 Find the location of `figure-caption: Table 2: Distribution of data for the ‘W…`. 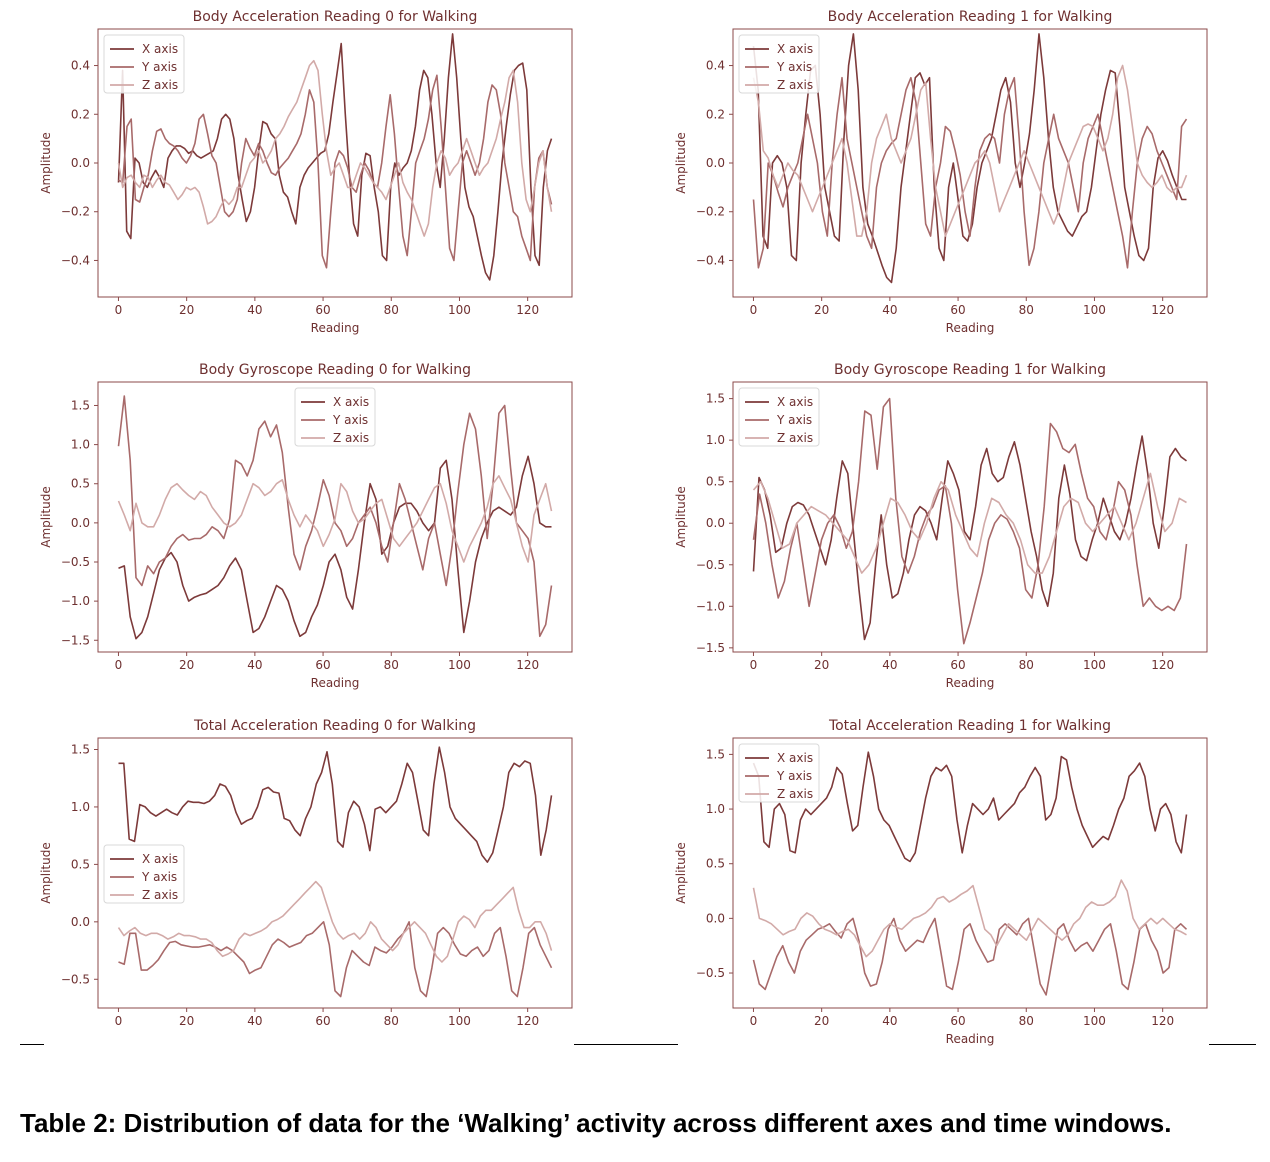

figure-caption: Table 2: Distribution of data for the ‘W… is located at coordinates (596, 1123).